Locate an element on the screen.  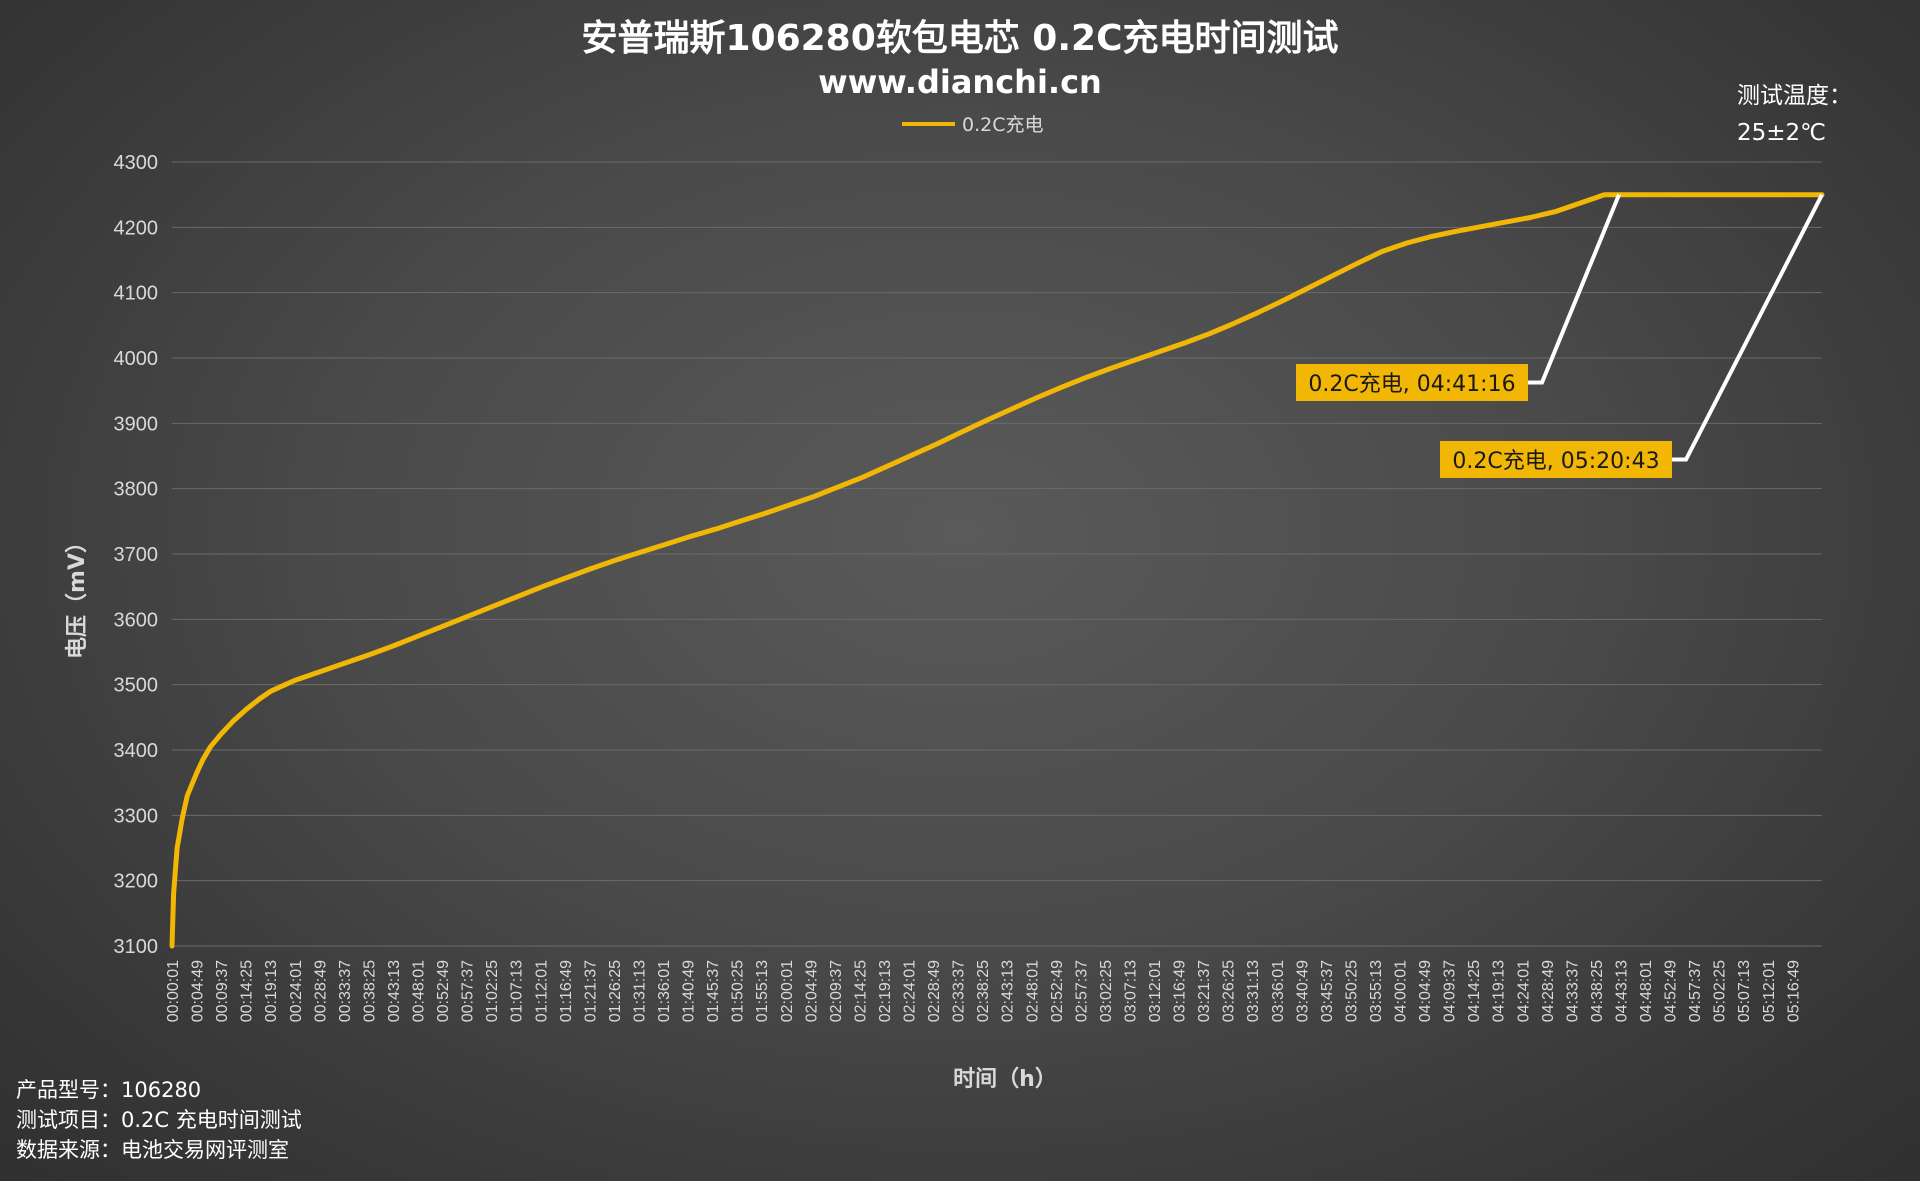
x-tick-label: 02:00:01 is located at coordinates (787, 991).